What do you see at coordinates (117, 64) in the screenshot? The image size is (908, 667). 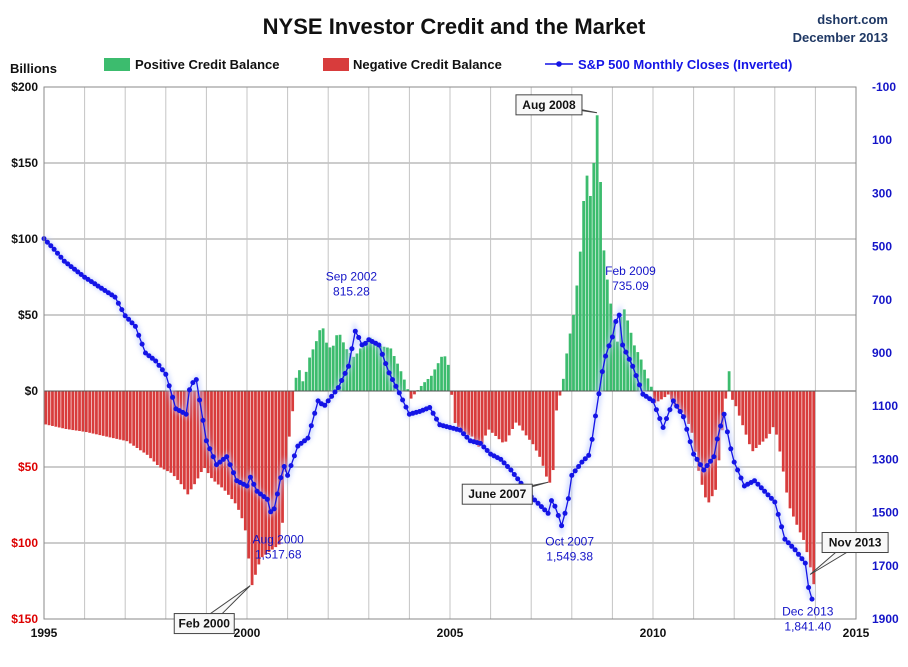 I see `legend-swatch-positive` at bounding box center [117, 64].